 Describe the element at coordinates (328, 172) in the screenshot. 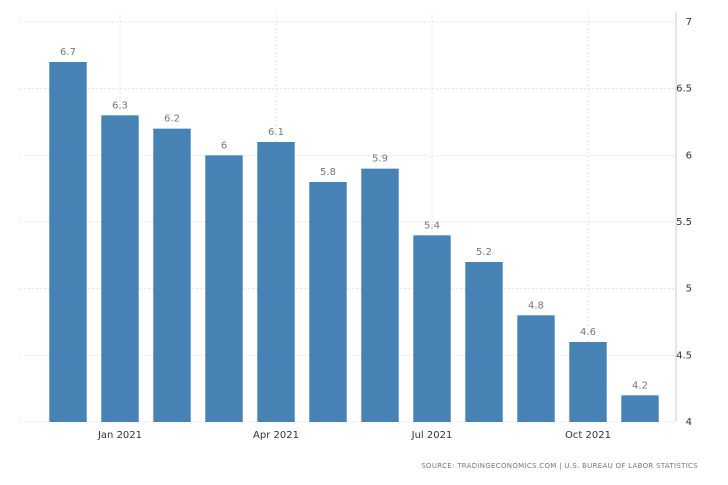

I see `value-label: 5.8` at that location.